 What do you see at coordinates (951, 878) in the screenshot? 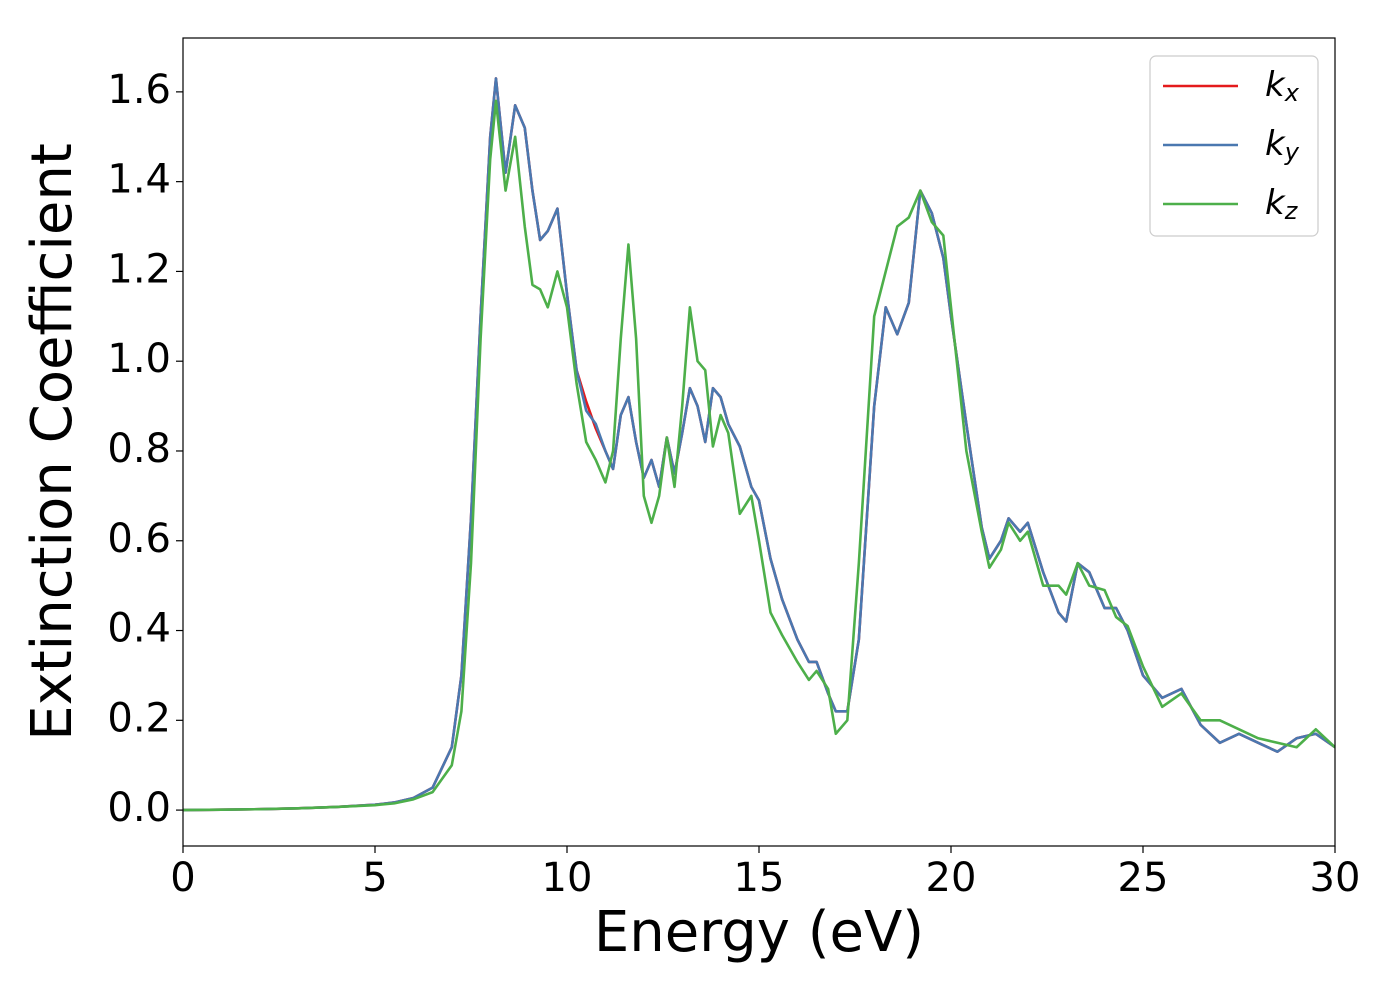
I see `x-tick-label: 20` at bounding box center [951, 878].